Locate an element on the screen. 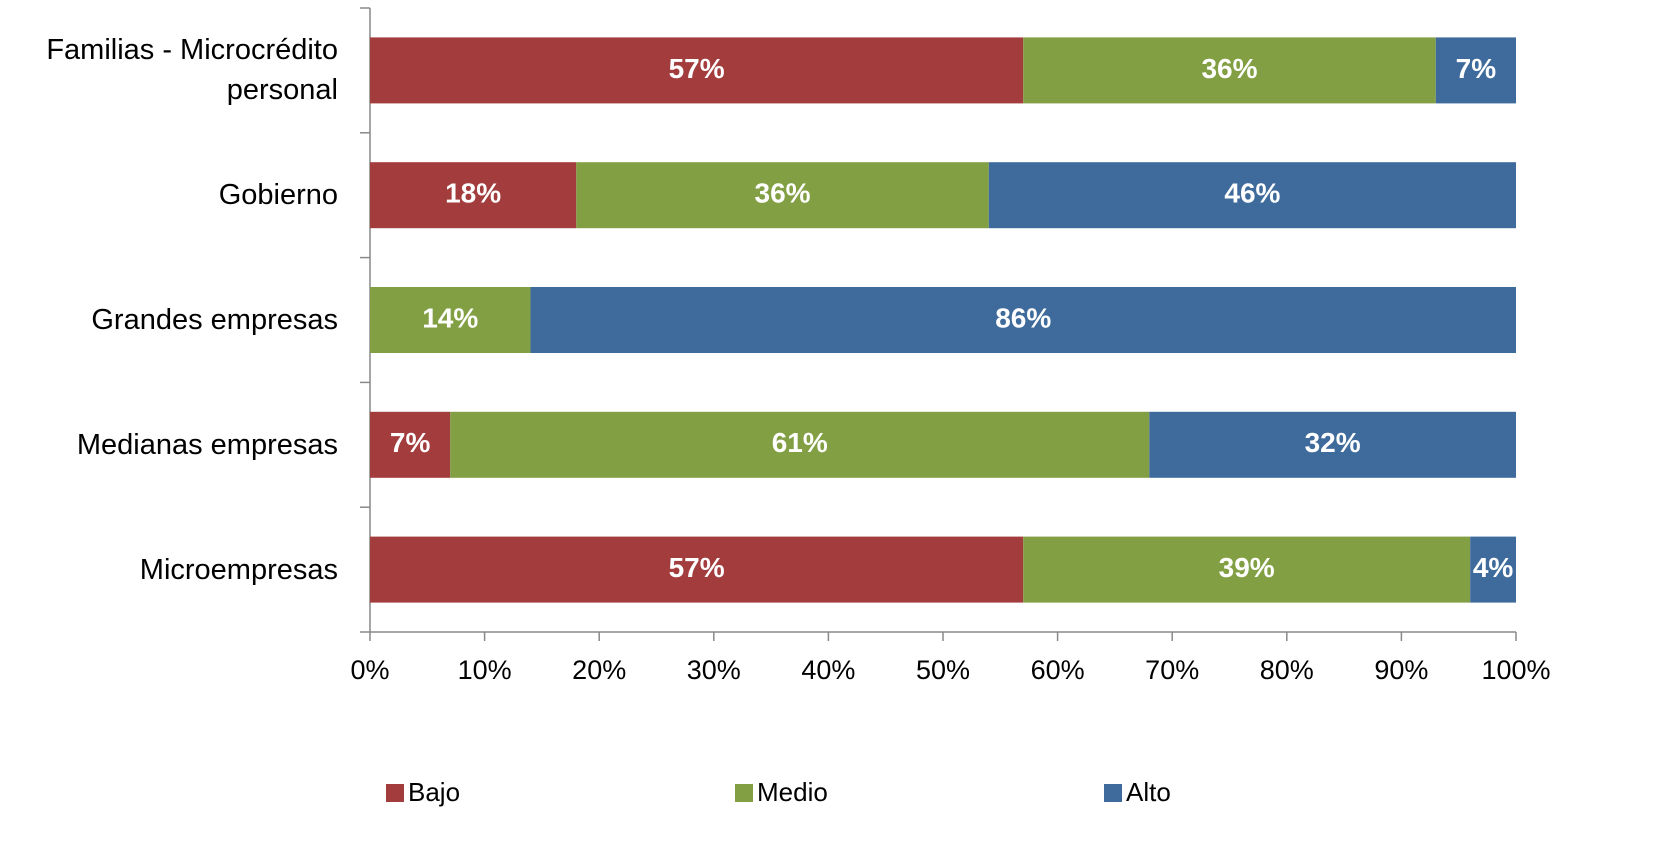  x-tick-label: 60% is located at coordinates (1058, 670).